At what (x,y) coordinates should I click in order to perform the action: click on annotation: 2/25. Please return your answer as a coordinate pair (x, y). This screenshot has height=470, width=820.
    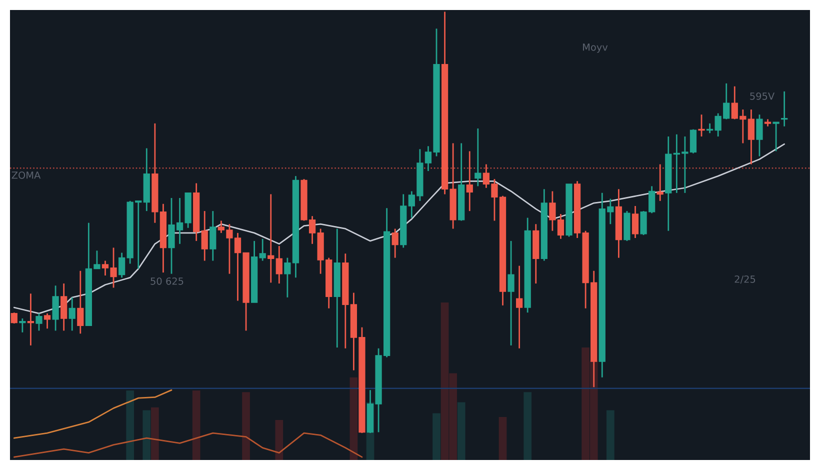
    Looking at the image, I should click on (745, 279).